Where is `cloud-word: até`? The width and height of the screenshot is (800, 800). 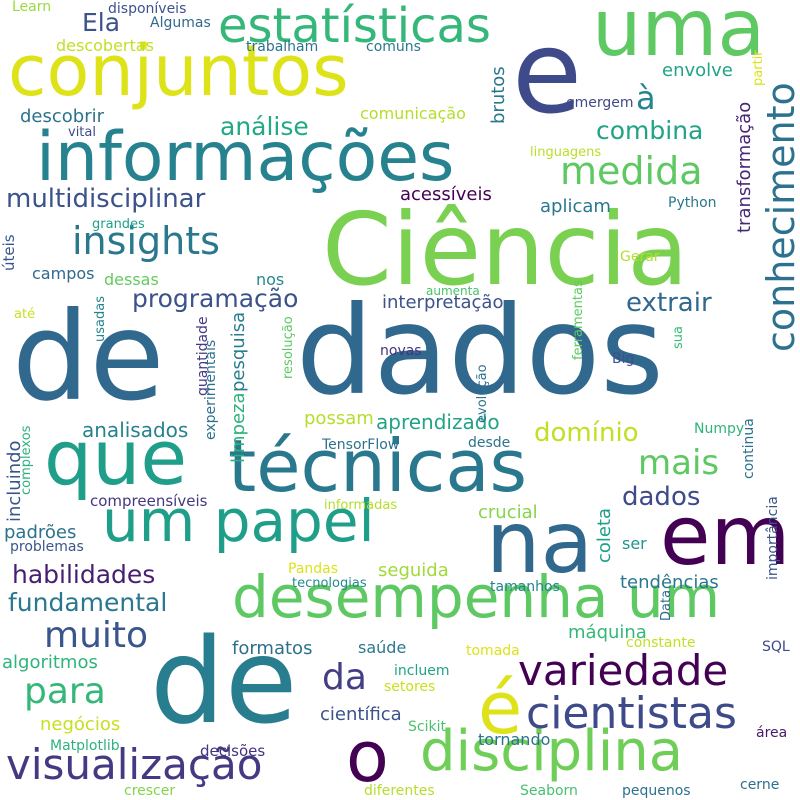 cloud-word: até is located at coordinates (25, 314).